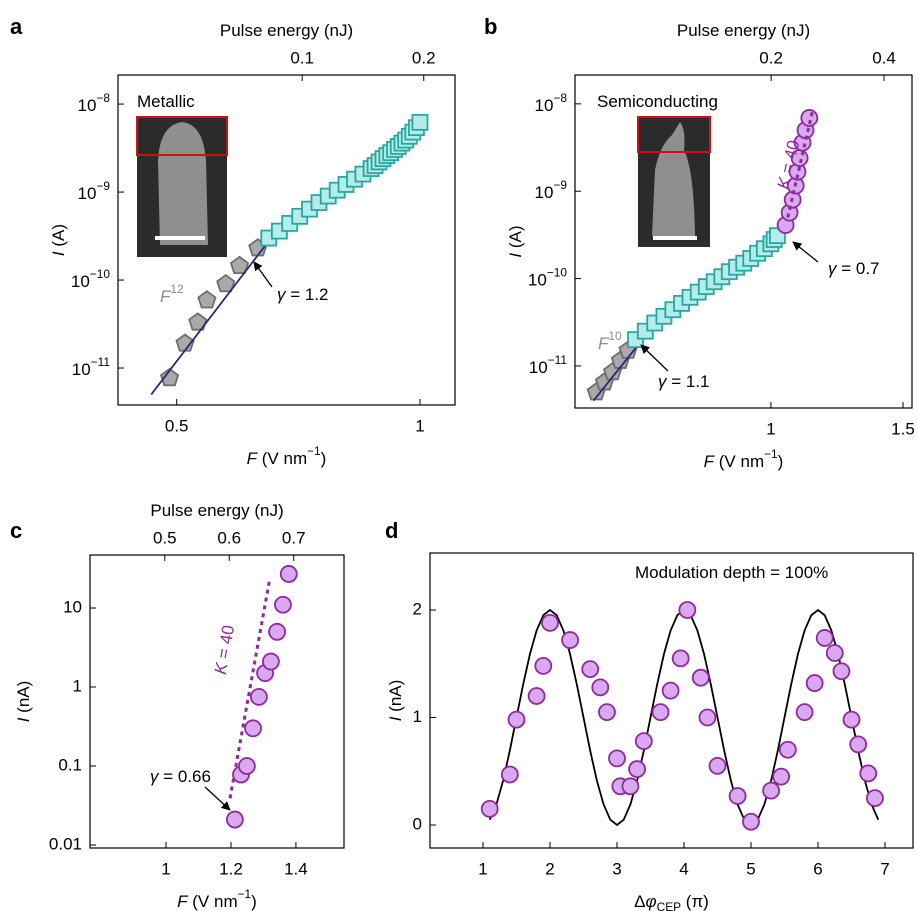  I want to click on text-part: (π), so click(695, 901).